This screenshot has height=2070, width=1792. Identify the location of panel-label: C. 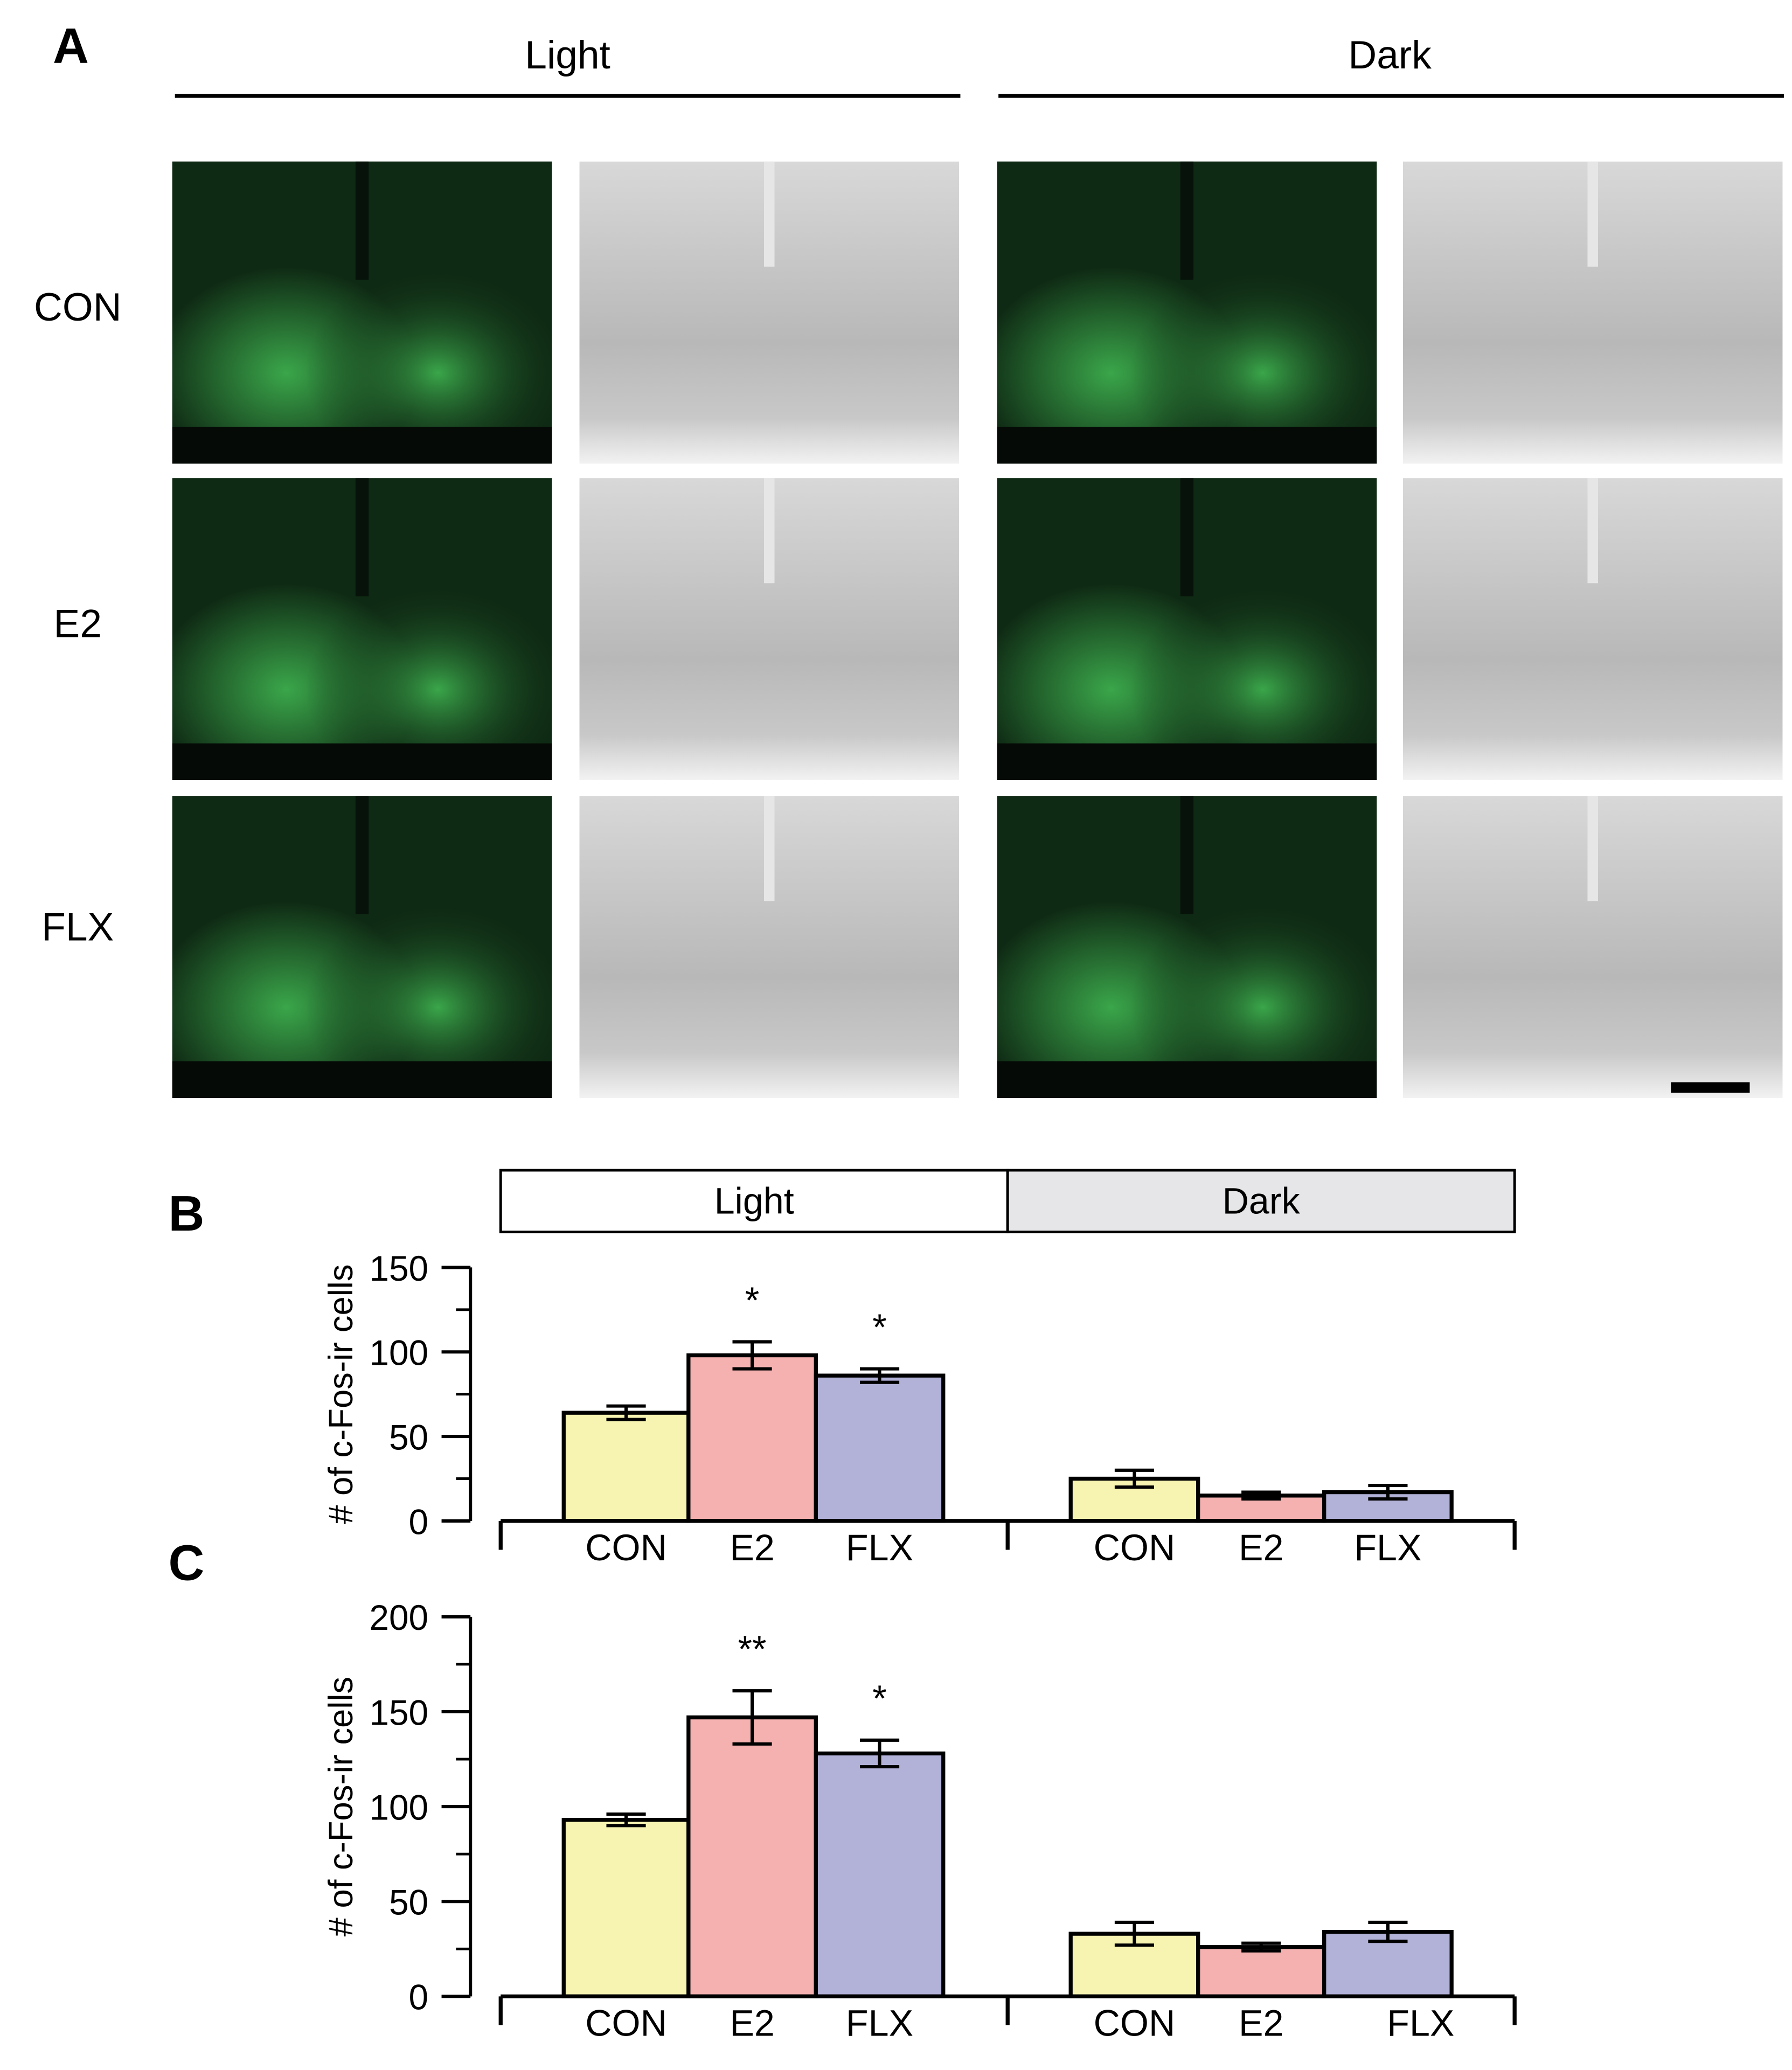
(186, 1563).